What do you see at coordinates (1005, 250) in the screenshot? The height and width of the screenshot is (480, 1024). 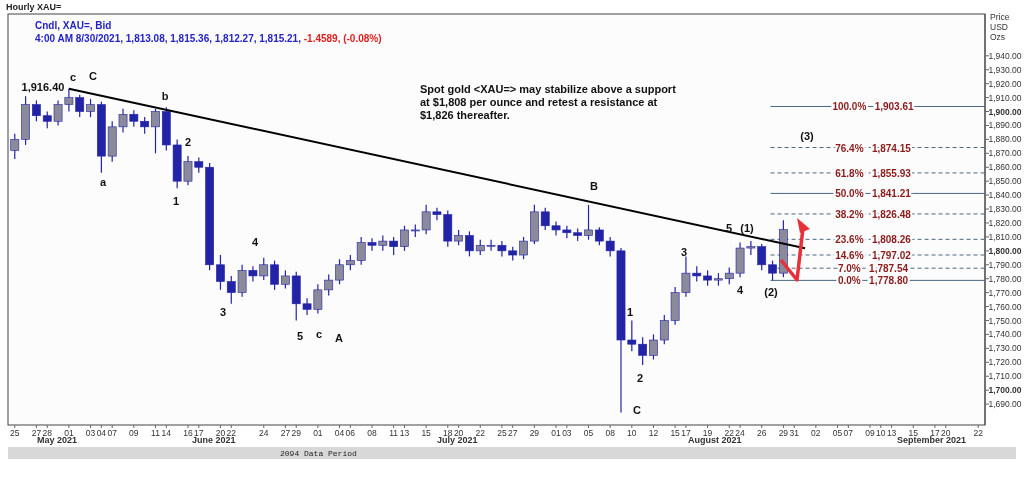 I see `y-tick-label: 1,800.00` at bounding box center [1005, 250].